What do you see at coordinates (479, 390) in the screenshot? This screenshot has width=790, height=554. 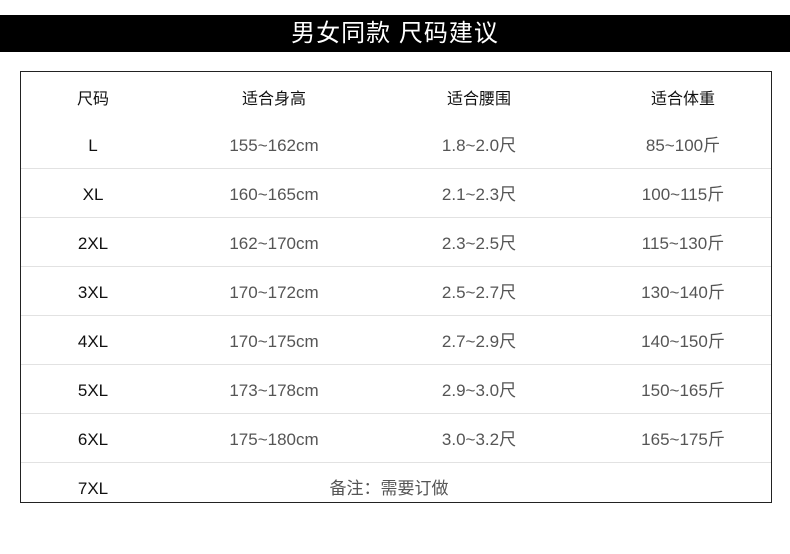 I see `waist-cell: 2.9~3.0尺` at bounding box center [479, 390].